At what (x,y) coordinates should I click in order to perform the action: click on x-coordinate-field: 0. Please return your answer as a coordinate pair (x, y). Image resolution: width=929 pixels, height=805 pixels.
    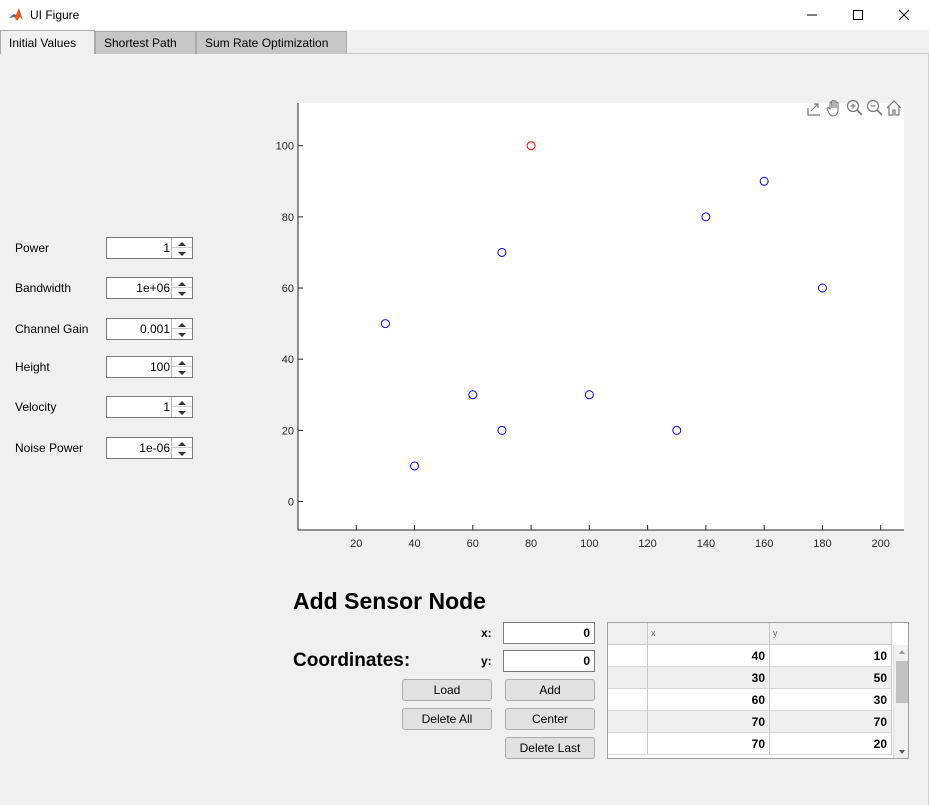
    Looking at the image, I should click on (549, 633).